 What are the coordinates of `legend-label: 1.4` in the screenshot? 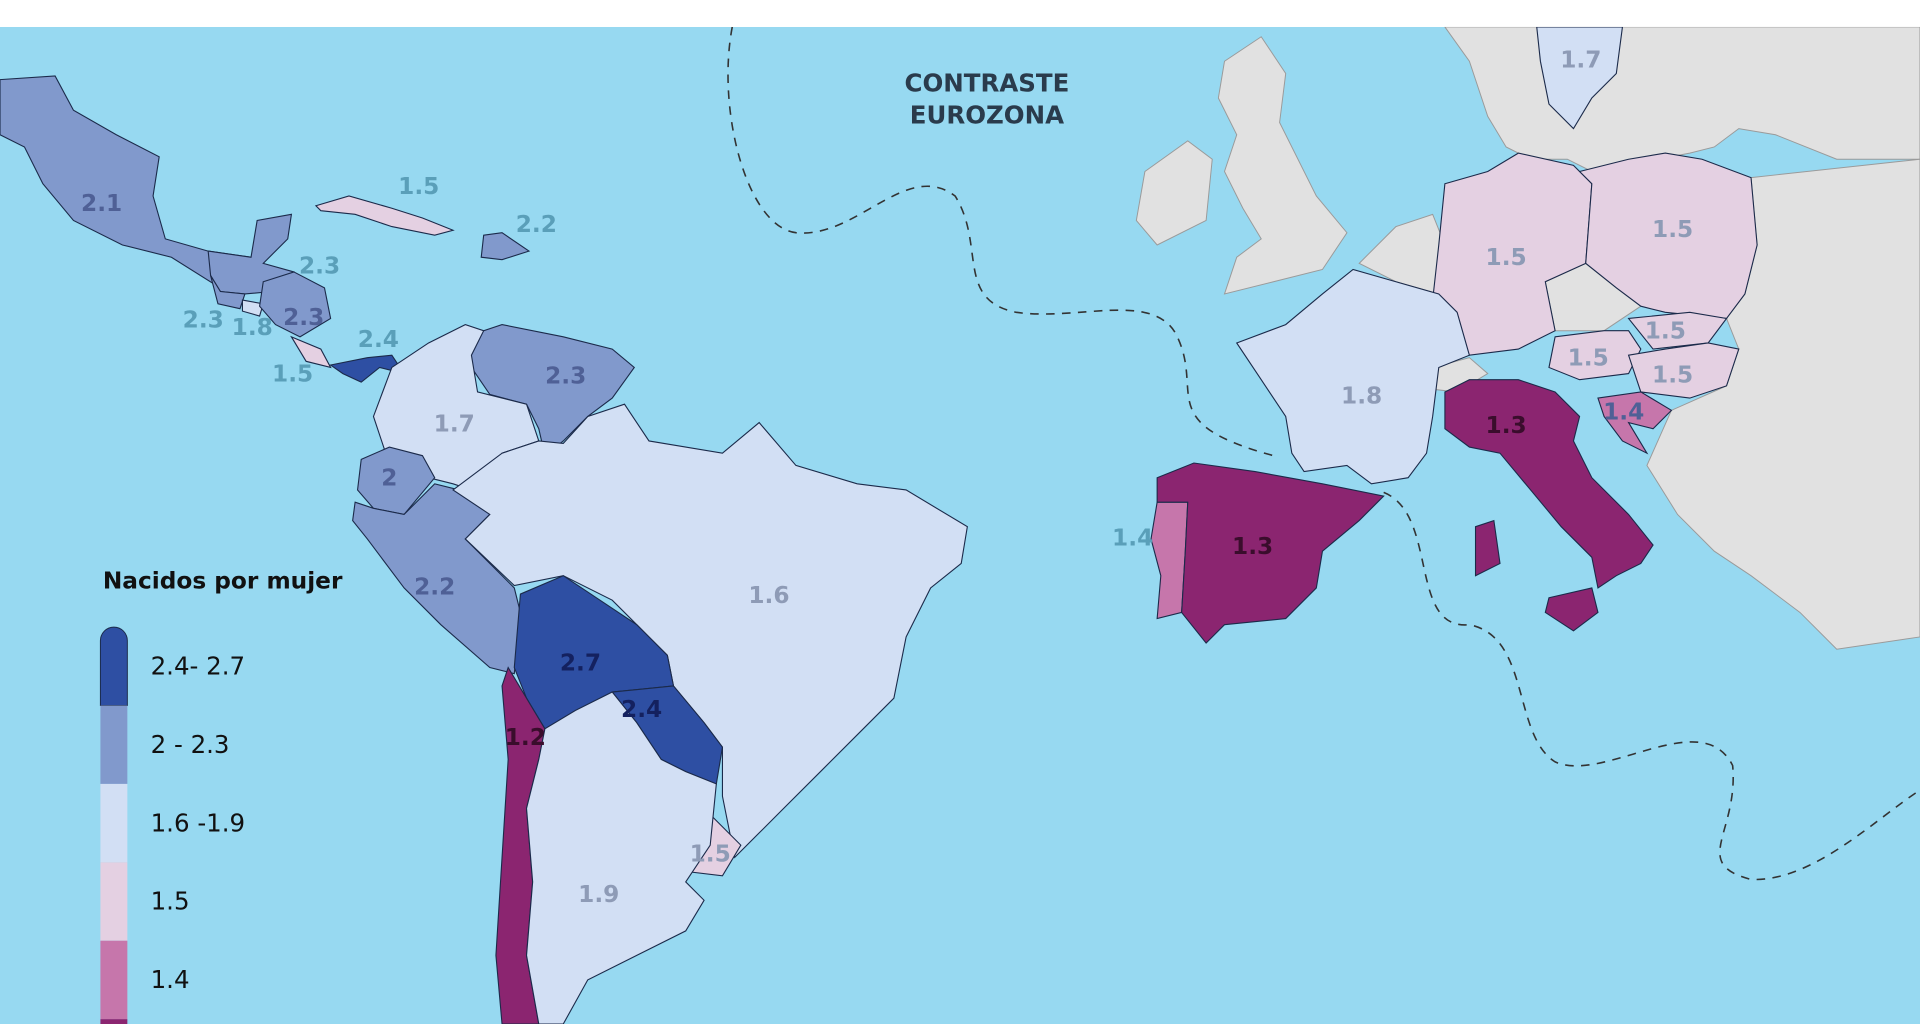 It's located at (170, 979).